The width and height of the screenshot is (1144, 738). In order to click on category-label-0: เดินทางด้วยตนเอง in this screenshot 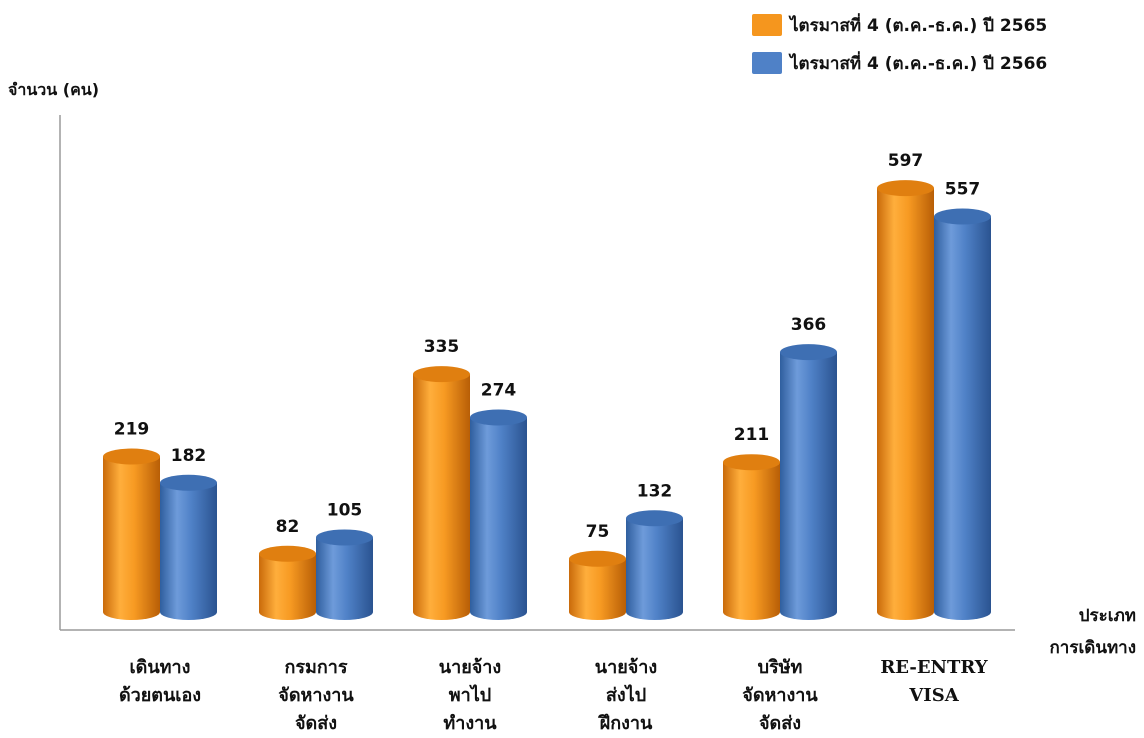, I will do `click(160, 682)`.